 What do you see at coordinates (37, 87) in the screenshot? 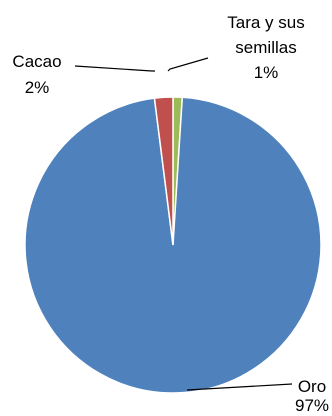
I see `slice-percent-cacao: 2%` at bounding box center [37, 87].